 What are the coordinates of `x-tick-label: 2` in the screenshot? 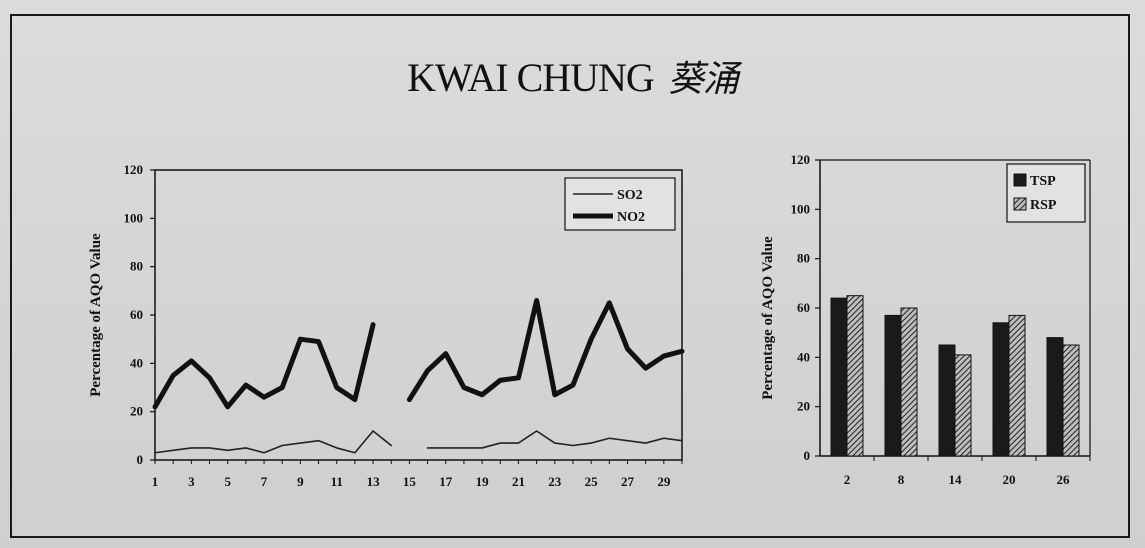 It's located at (847, 479).